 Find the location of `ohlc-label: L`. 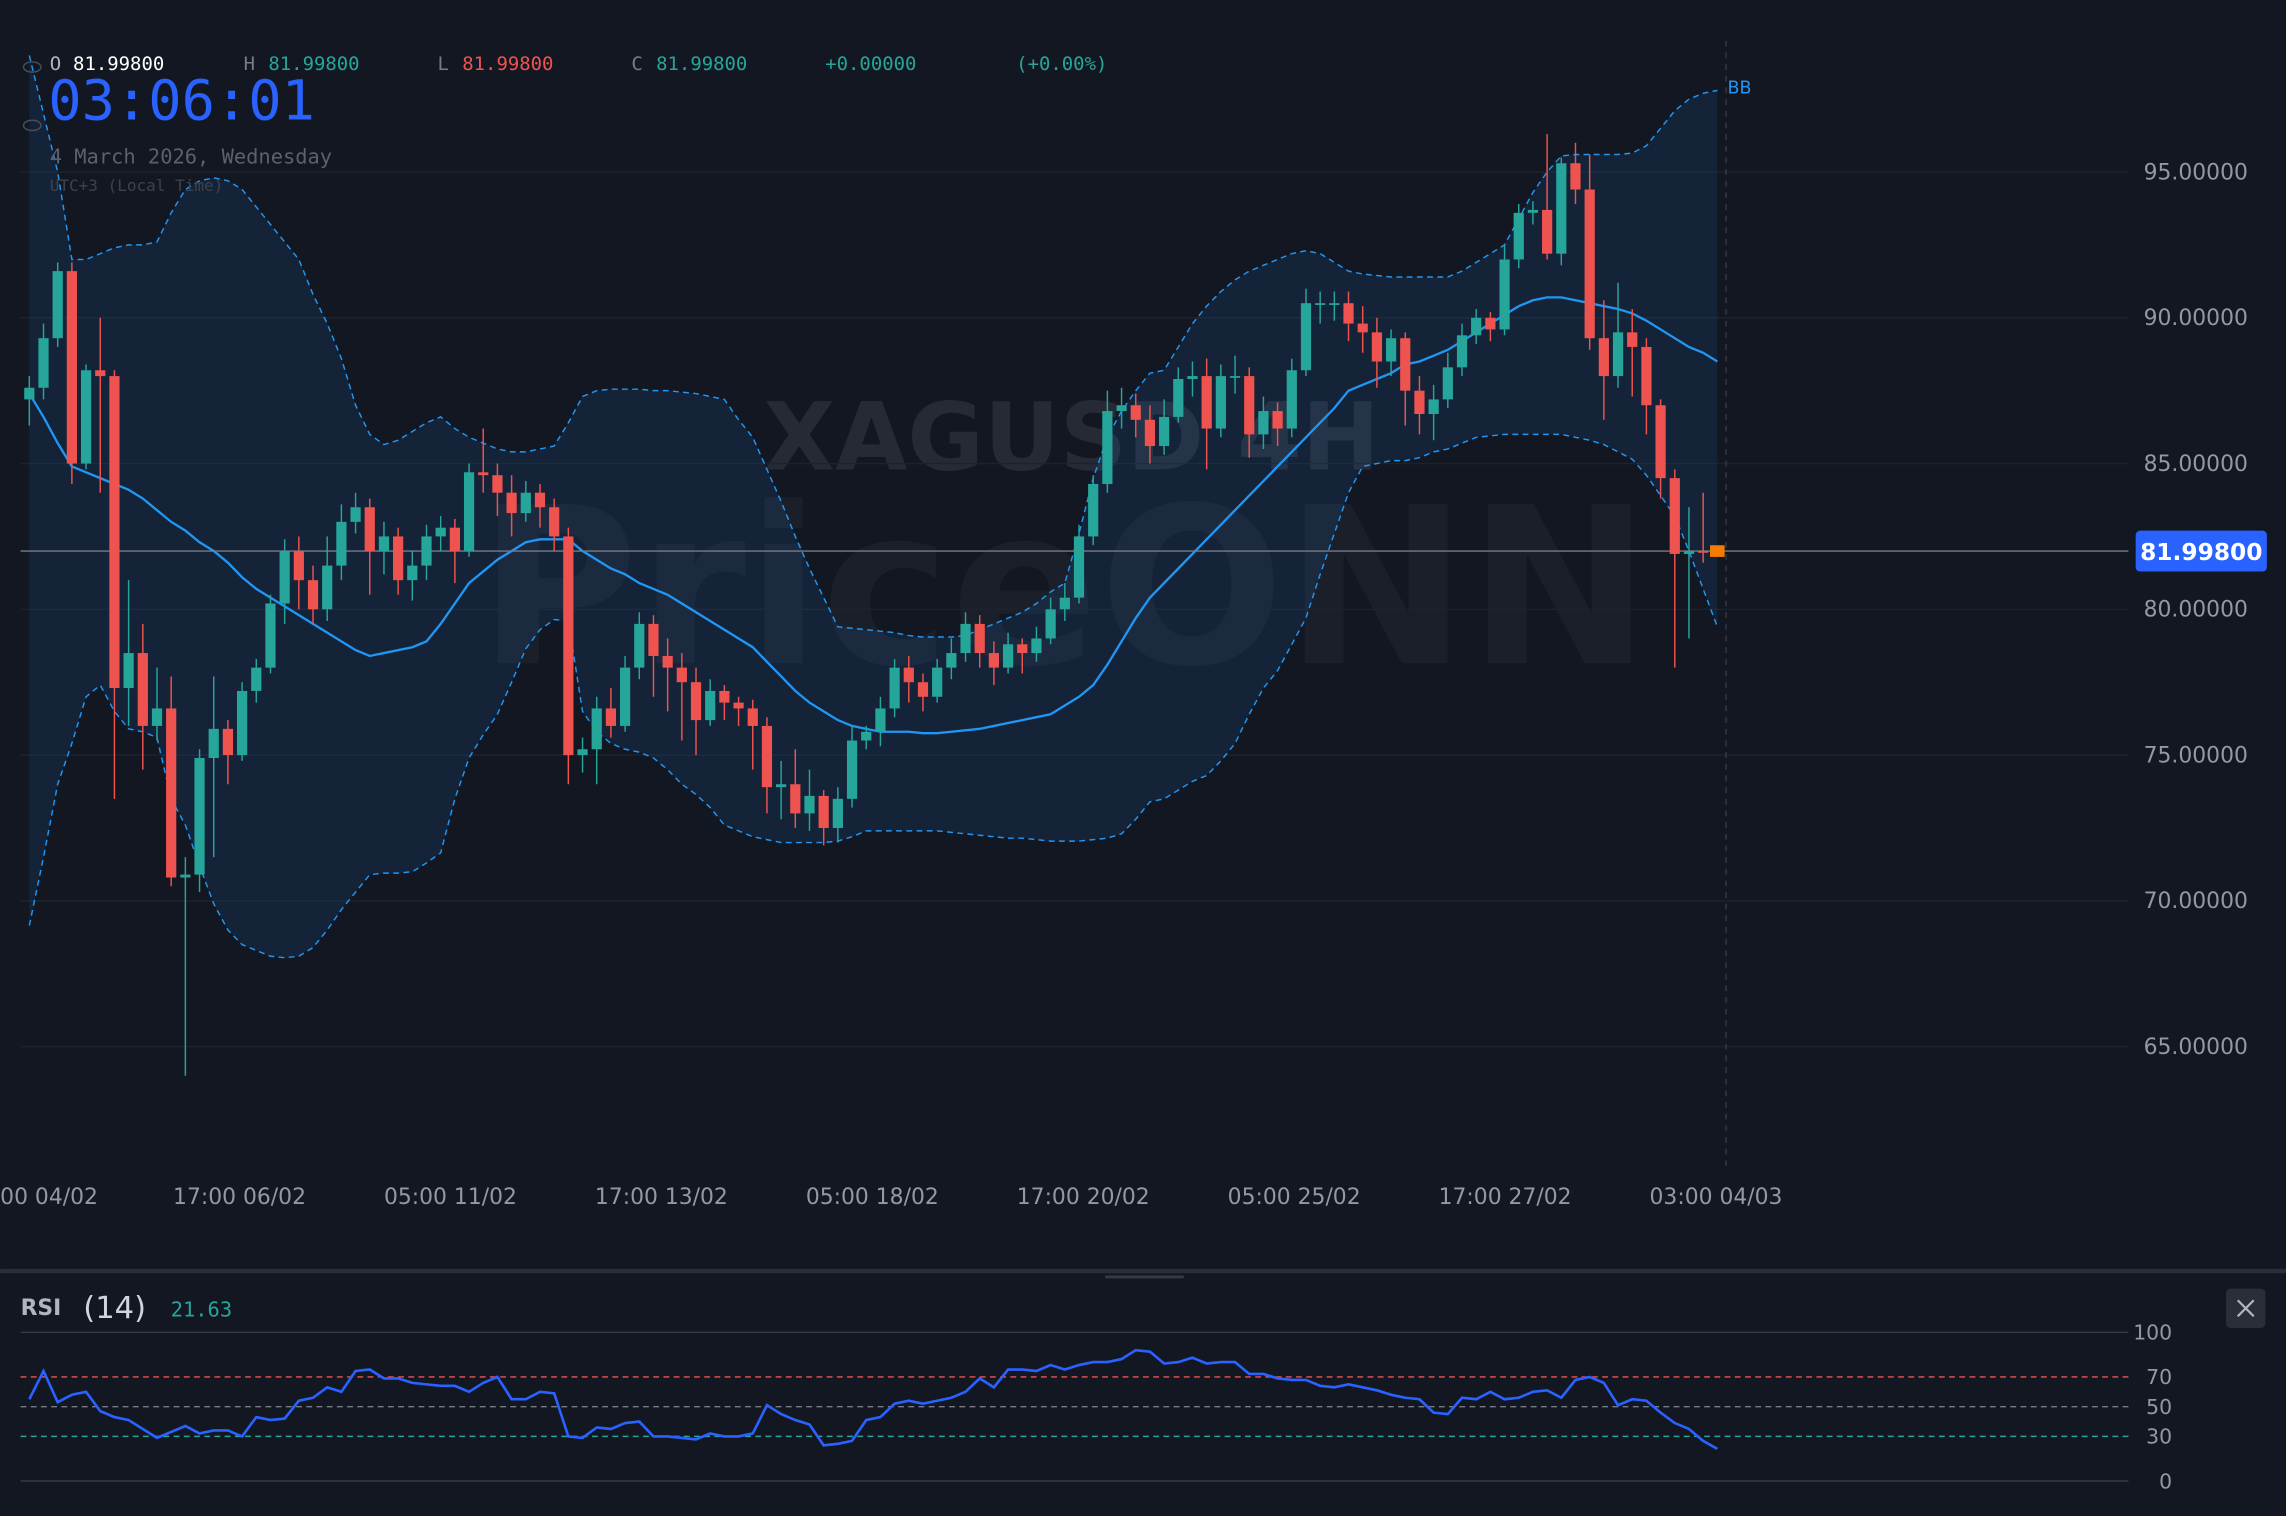

ohlc-label: L is located at coordinates (442, 64).